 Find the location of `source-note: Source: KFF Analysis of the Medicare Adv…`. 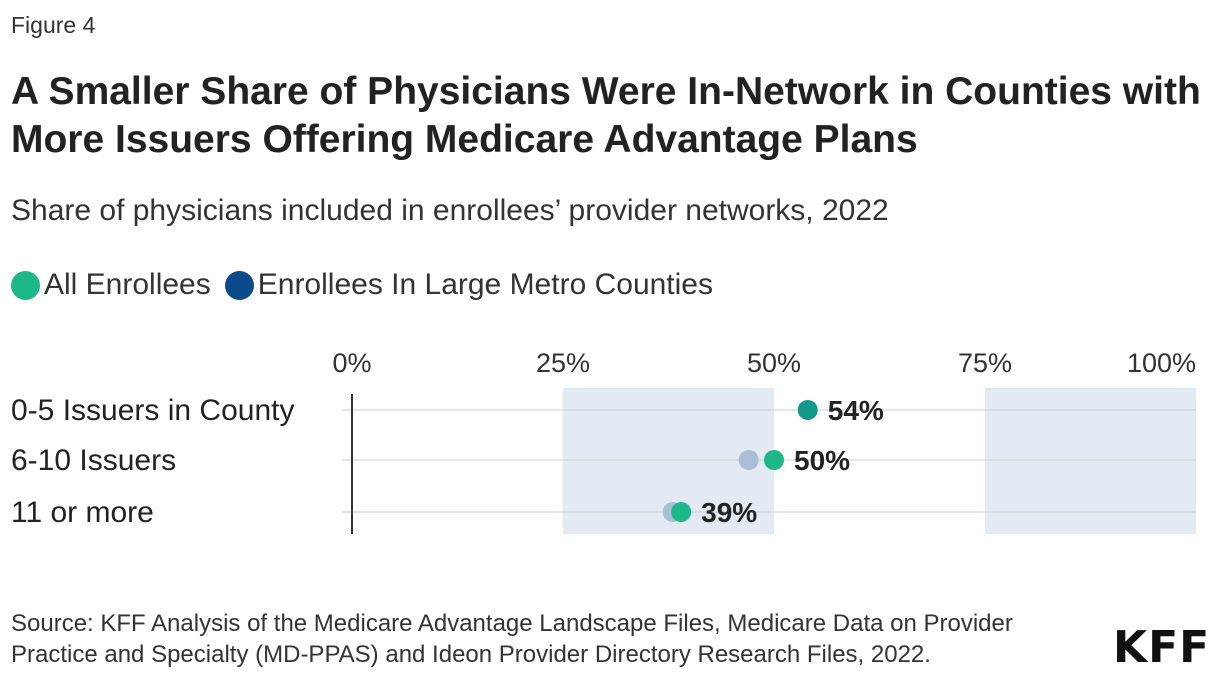

source-note: Source: KFF Analysis of the Medicare Adv… is located at coordinates (512, 639).